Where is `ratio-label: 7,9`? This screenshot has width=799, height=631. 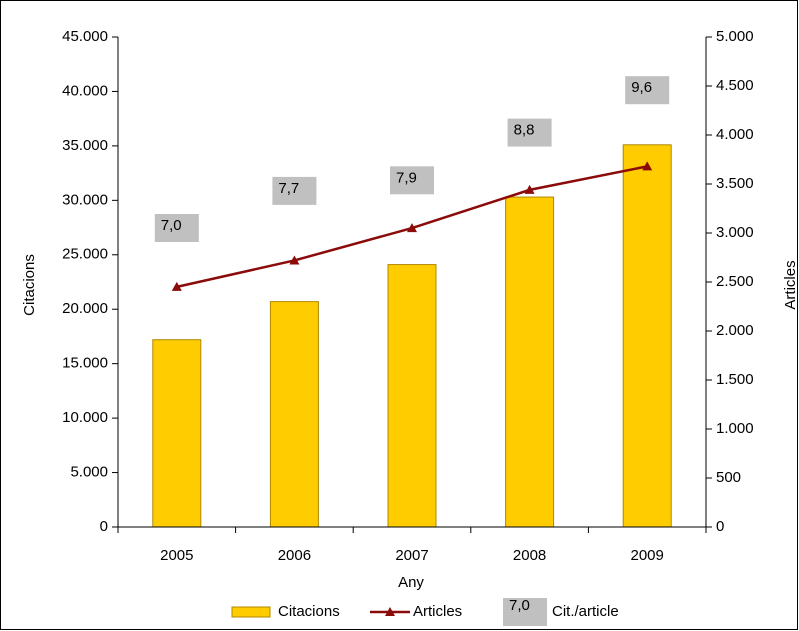
ratio-label: 7,9 is located at coordinates (406, 177).